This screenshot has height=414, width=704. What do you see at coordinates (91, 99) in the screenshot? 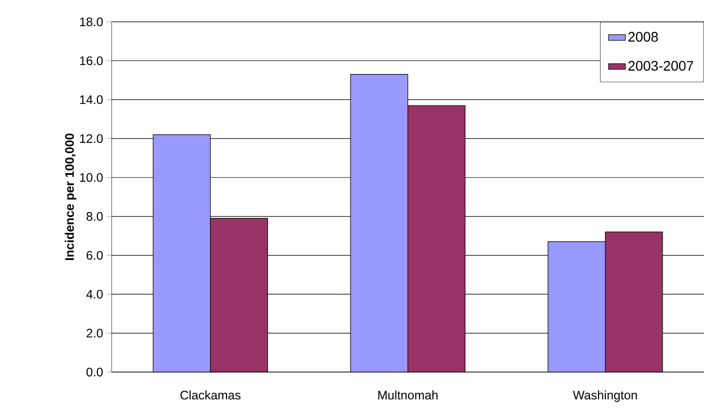
I see `y-tick-label: 14.0` at bounding box center [91, 99].